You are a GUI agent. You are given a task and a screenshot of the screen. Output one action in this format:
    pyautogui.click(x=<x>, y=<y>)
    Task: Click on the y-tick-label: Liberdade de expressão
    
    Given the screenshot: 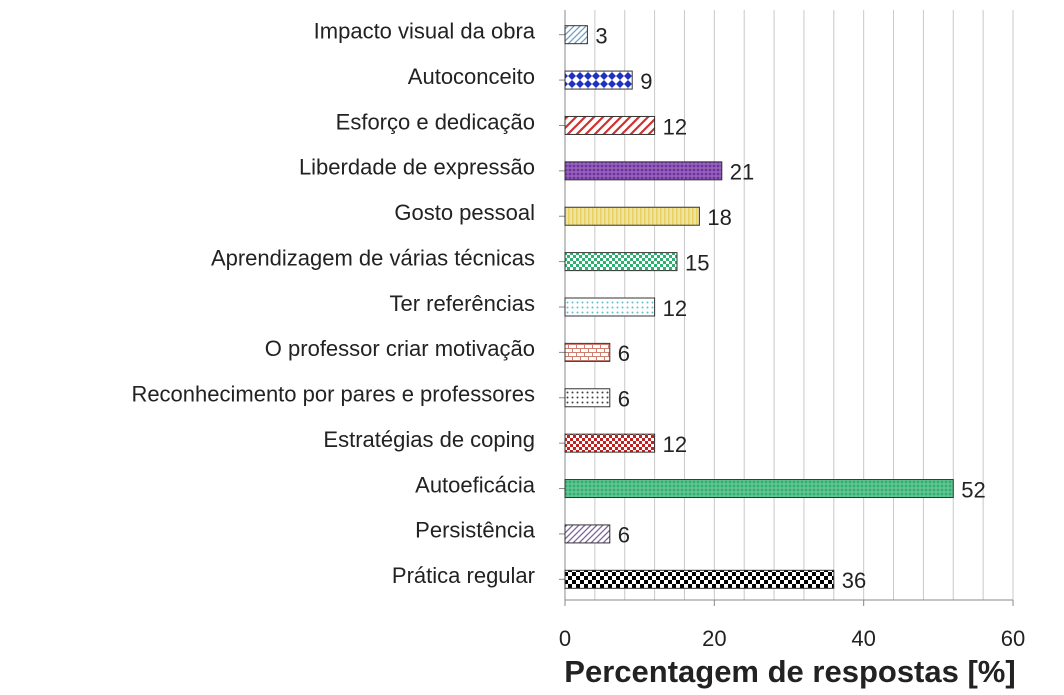 What is the action you would take?
    pyautogui.click(x=417, y=167)
    